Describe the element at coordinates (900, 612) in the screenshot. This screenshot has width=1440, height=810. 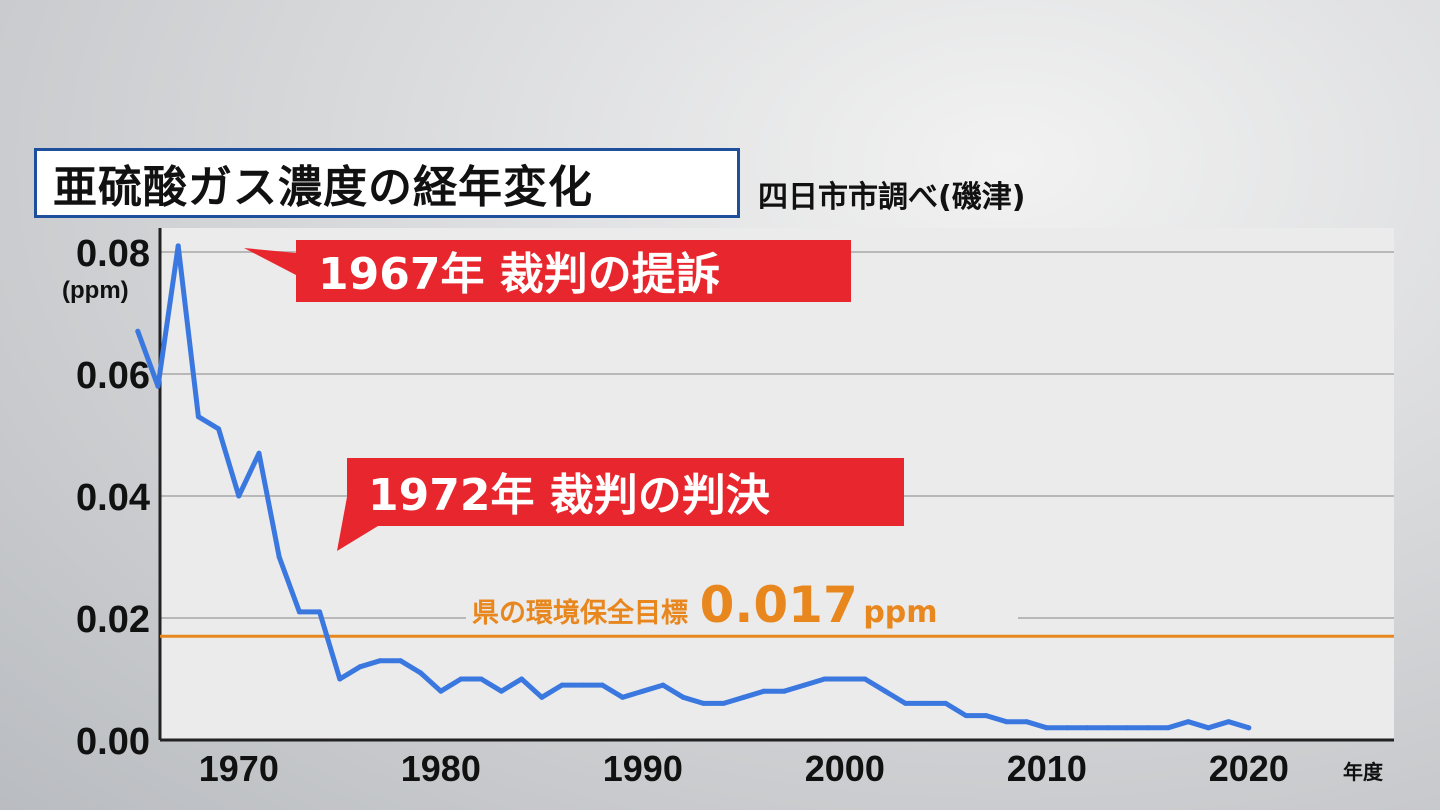
I see `target-unit: ppm` at that location.